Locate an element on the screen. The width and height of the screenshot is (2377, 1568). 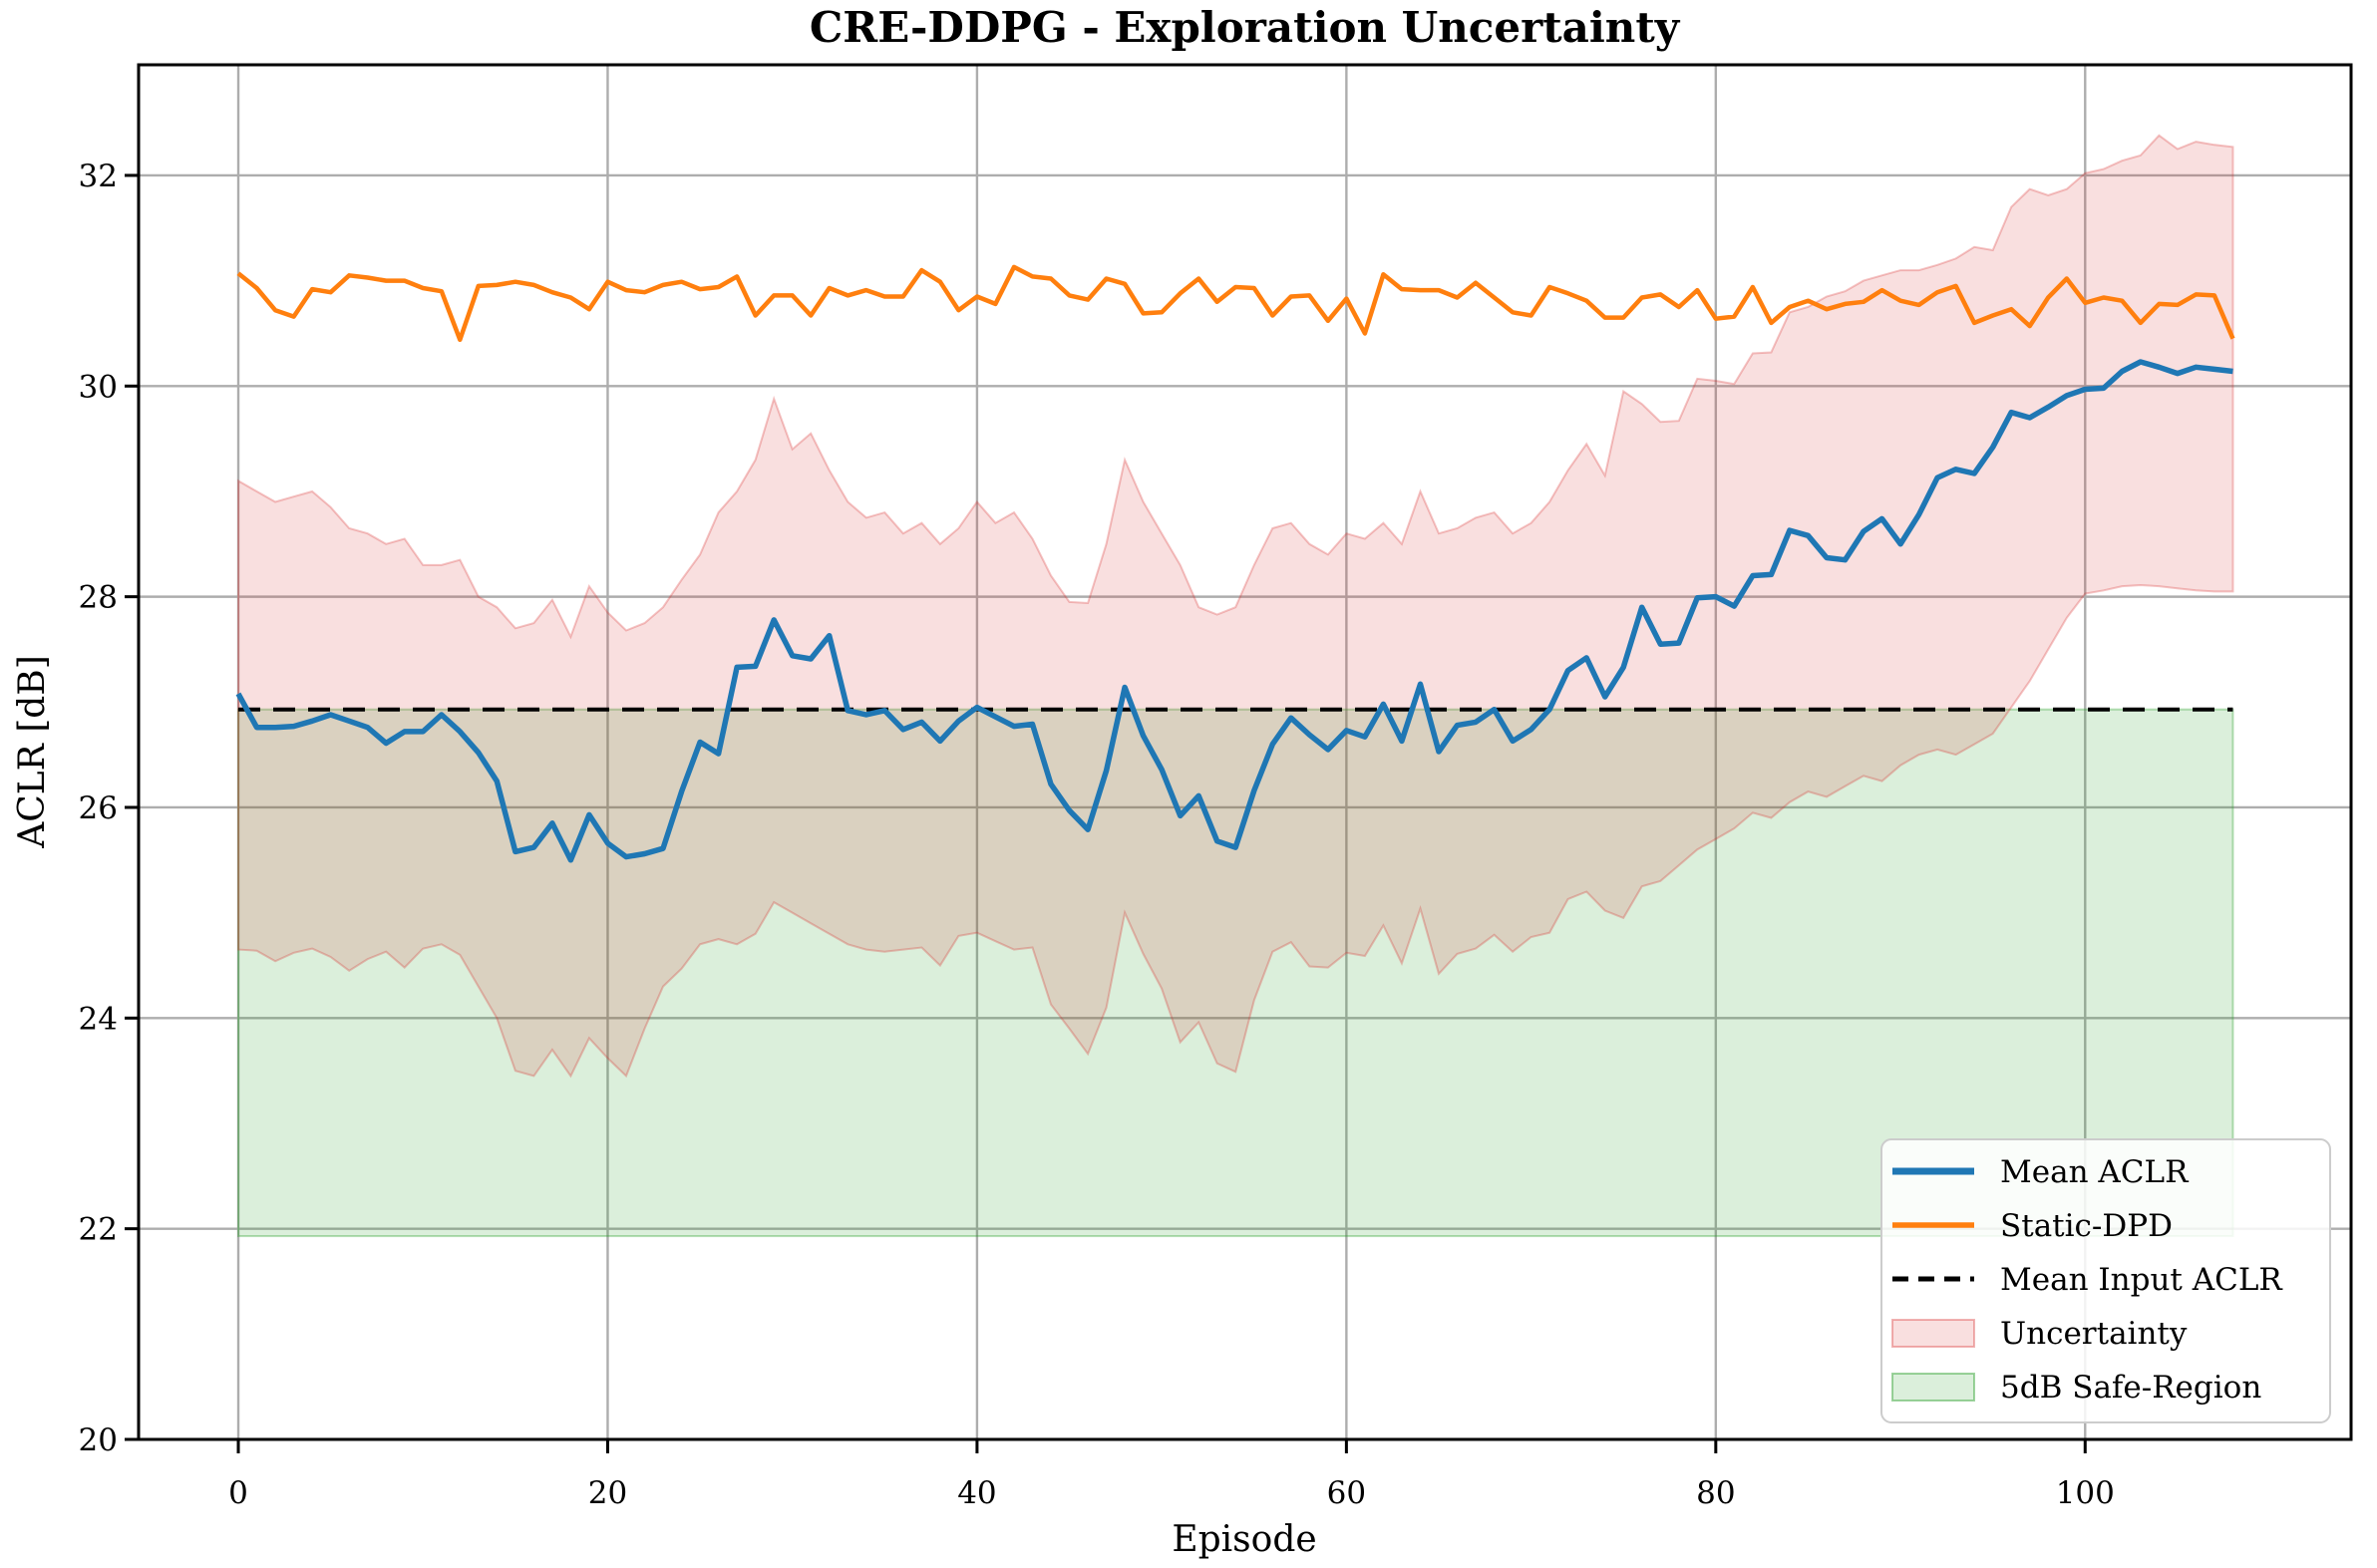
x-tick-label: 20 is located at coordinates (608, 1493).